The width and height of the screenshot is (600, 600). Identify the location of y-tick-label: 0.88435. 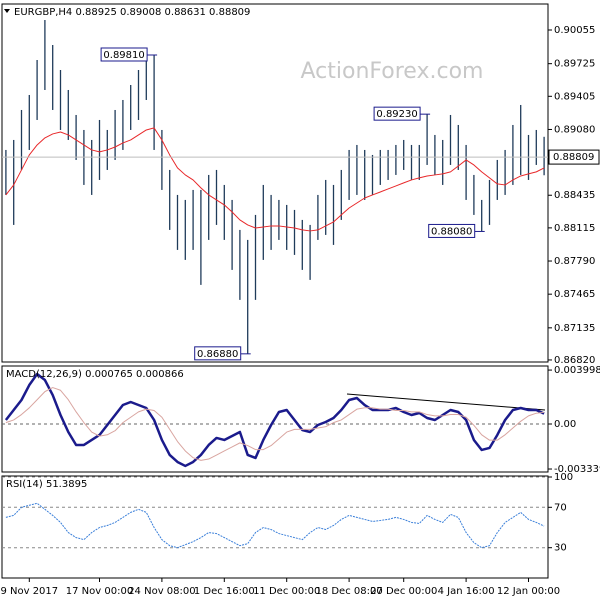
(574, 195).